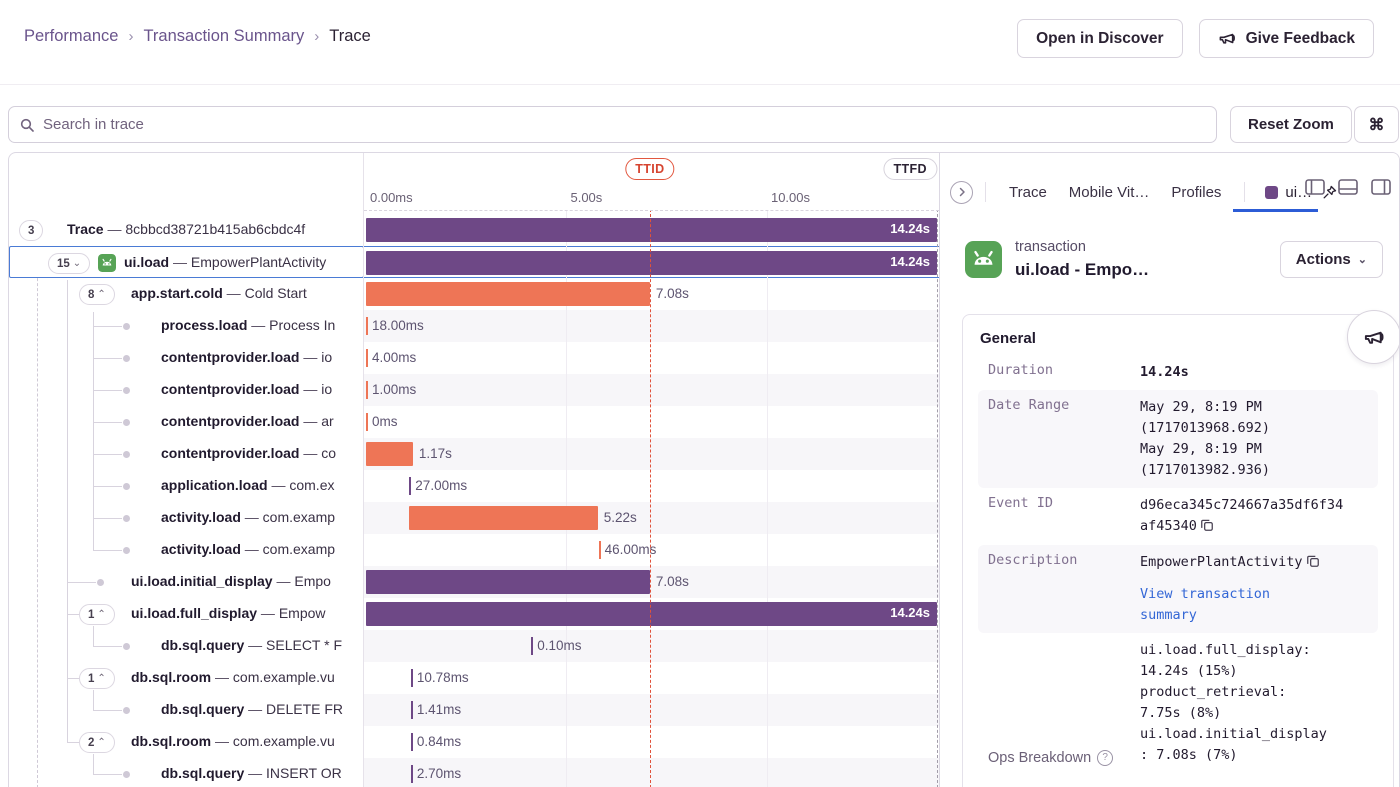 Image resolution: width=1400 pixels, height=787 pixels. I want to click on waterfall-row: 4.00ms, so click(651, 358).